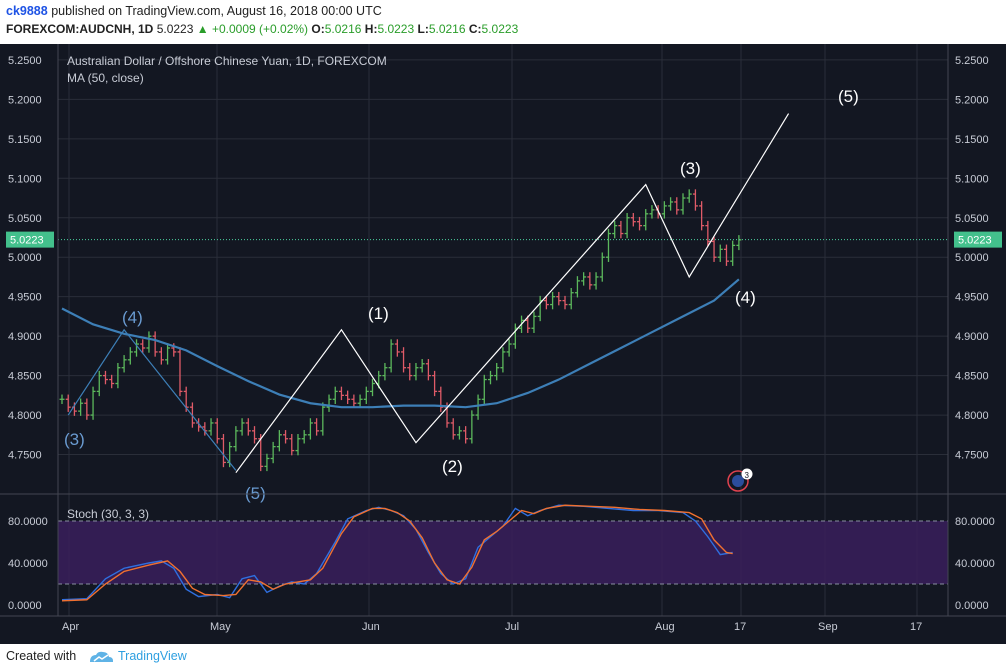 The width and height of the screenshot is (1006, 672). I want to click on time-tick: Jul, so click(512, 627).